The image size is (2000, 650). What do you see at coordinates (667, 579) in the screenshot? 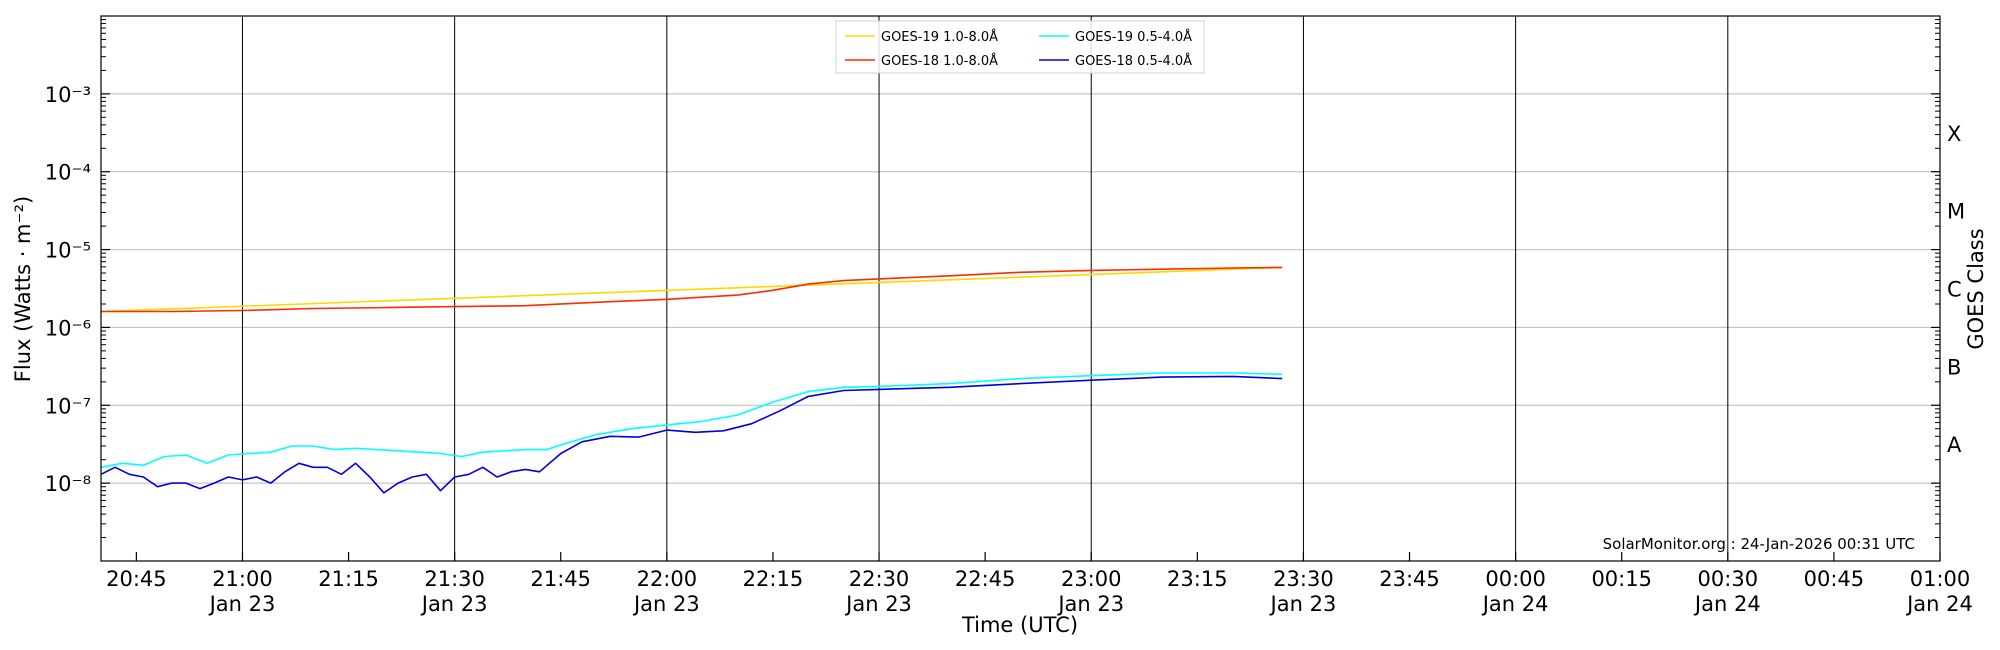
I see `x-tick-label: 22:00` at bounding box center [667, 579].